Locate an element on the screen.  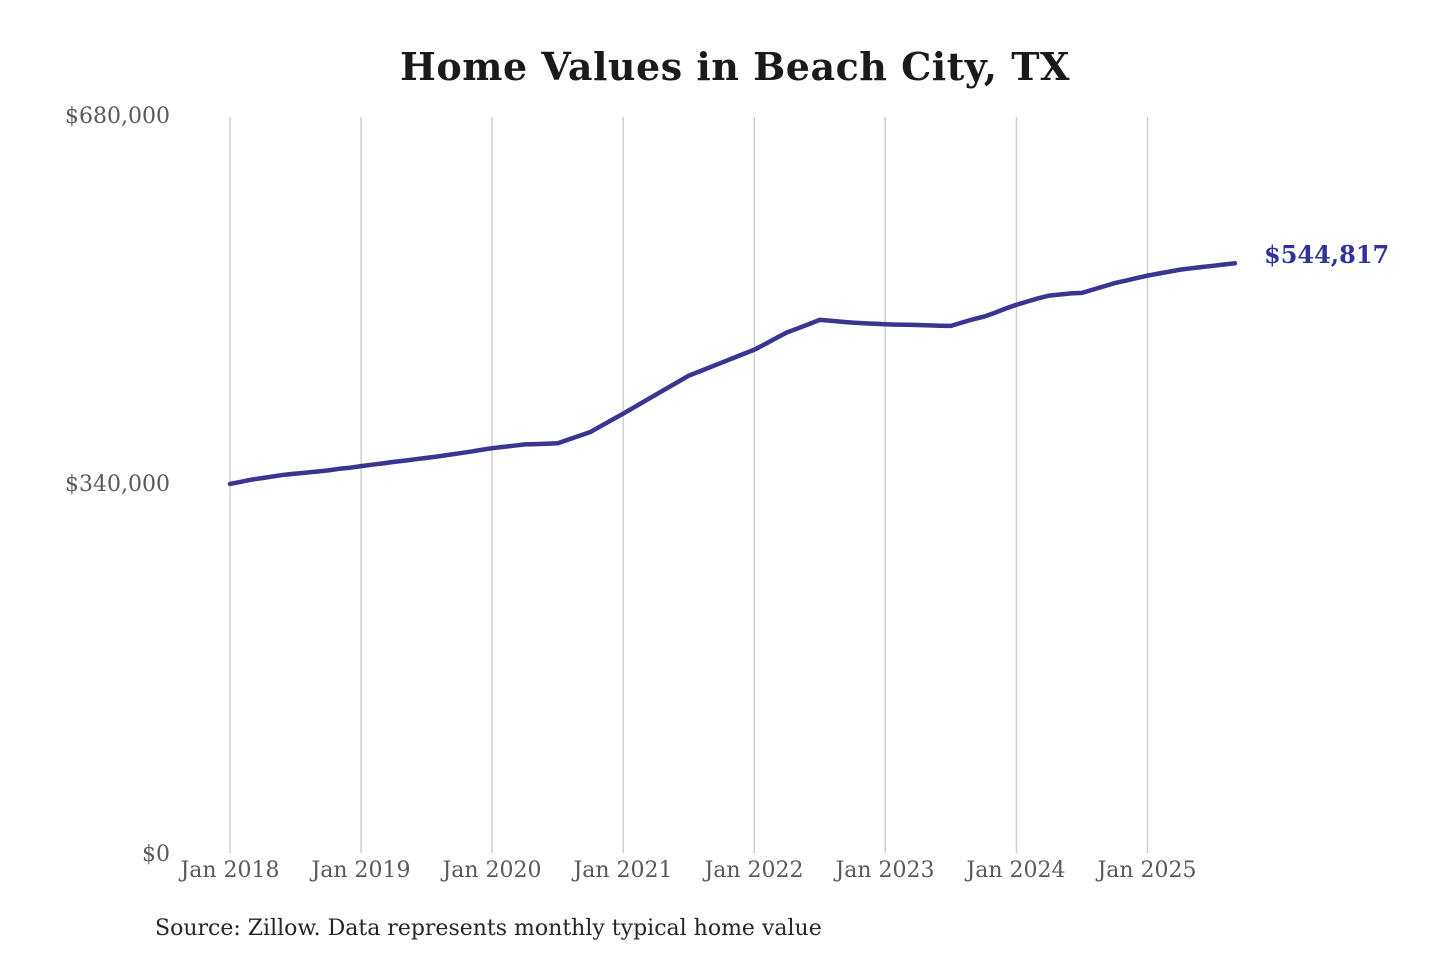
end-value-label: $544,817 is located at coordinates (1327, 254).